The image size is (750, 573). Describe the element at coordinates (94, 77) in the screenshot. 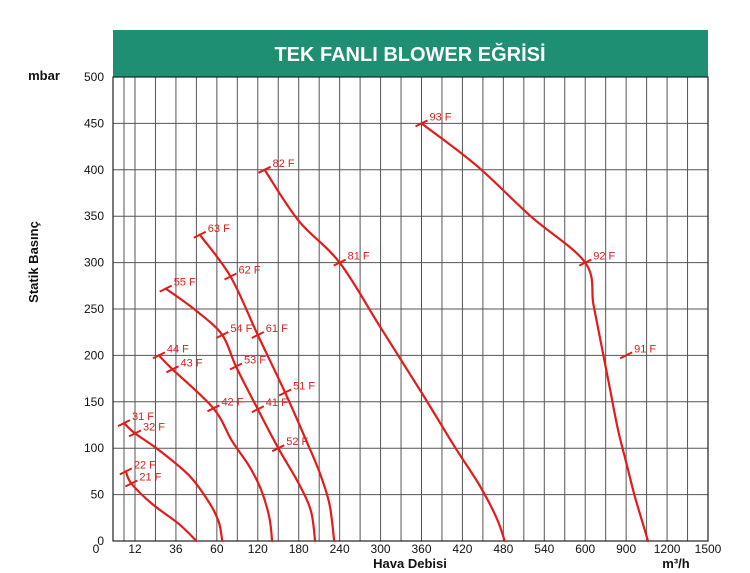

I see `y-tick-label: 500` at that location.